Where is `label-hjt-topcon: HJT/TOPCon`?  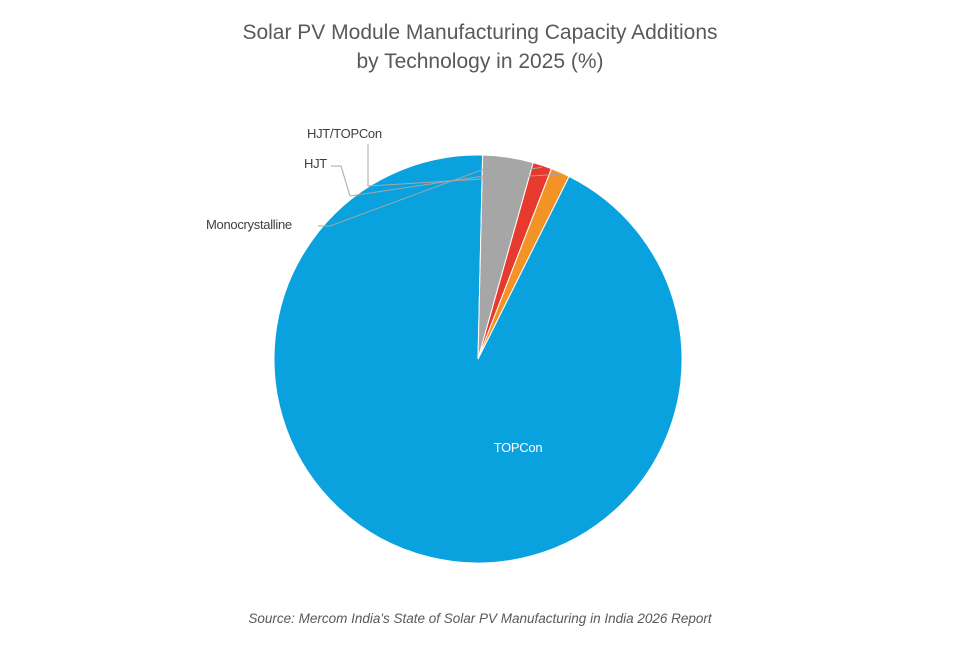 label-hjt-topcon: HJT/TOPCon is located at coordinates (344, 133).